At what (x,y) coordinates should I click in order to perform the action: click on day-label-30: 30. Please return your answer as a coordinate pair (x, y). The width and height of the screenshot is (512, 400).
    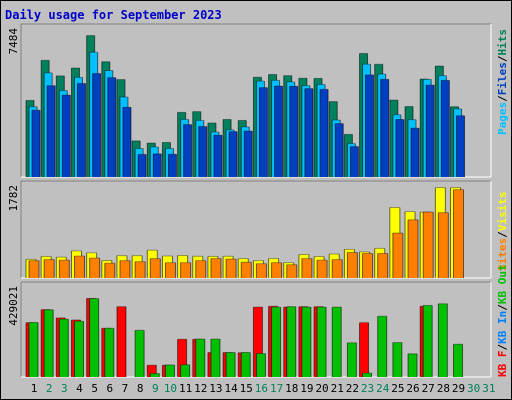
    Looking at the image, I should click on (473, 388).